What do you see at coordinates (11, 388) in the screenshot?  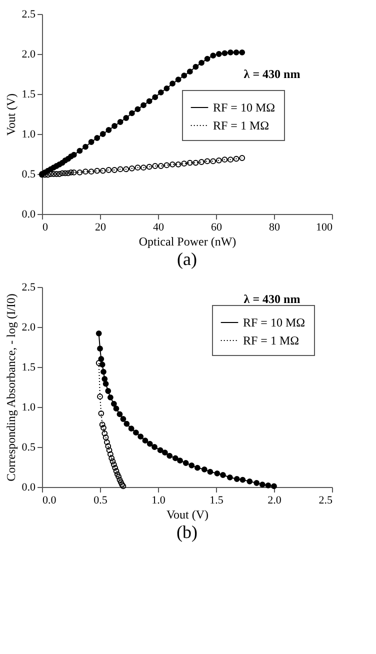 I see `y-axis-title: Corresponding Absorbance, - log (I/I0)` at bounding box center [11, 388].